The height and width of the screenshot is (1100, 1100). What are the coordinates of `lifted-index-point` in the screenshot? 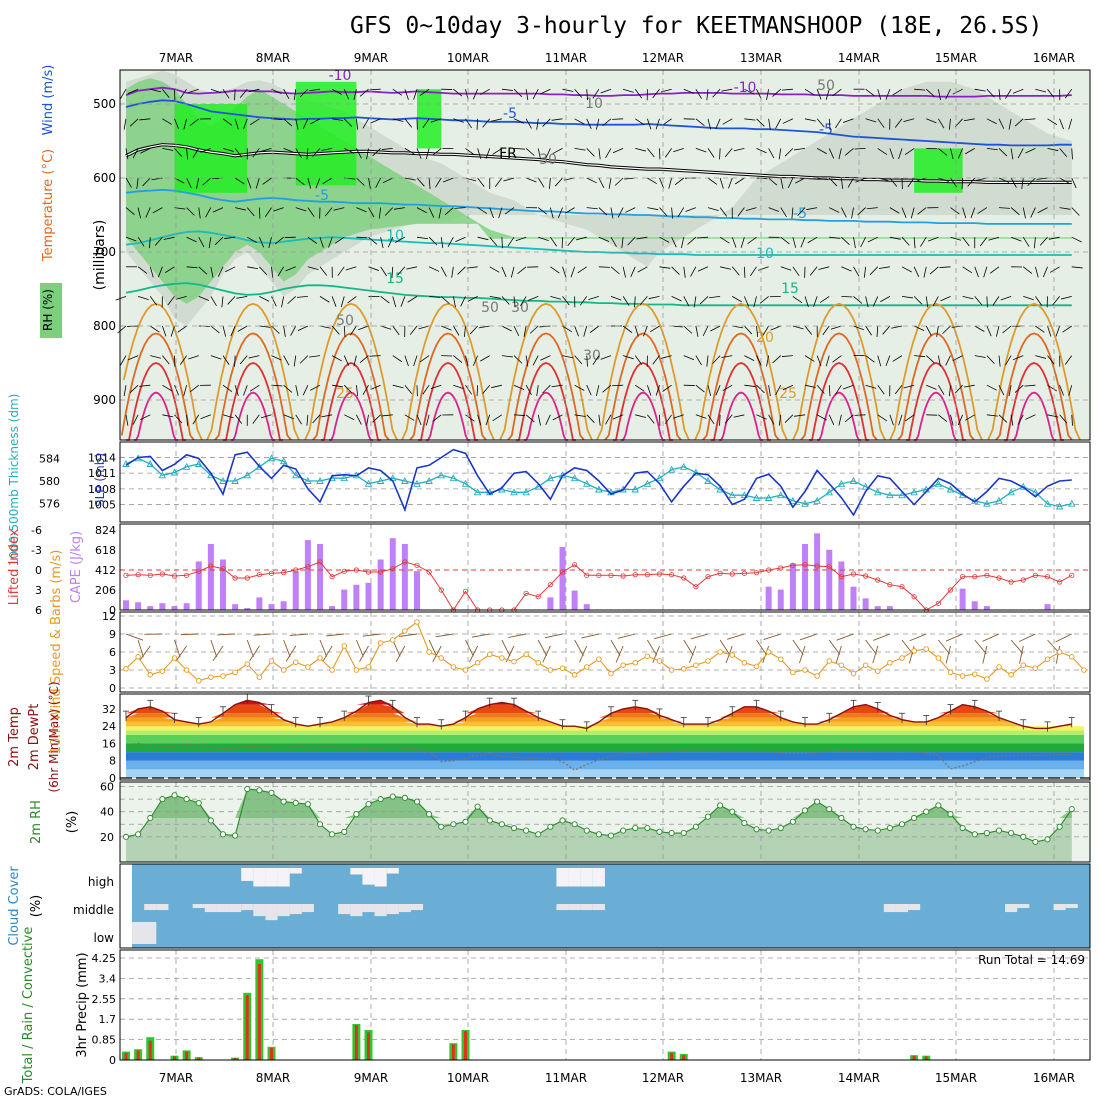 It's located at (635, 575).